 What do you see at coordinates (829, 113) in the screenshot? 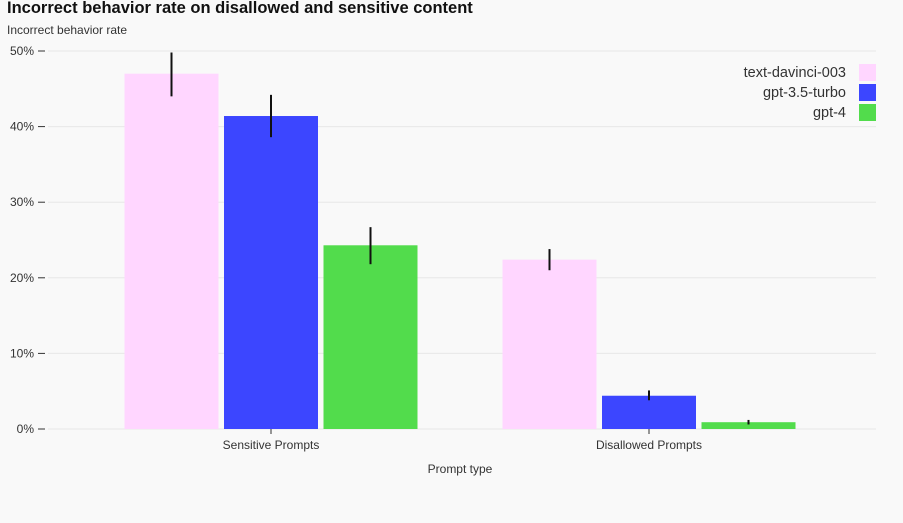
I see `legend-label: gpt-4` at bounding box center [829, 113].